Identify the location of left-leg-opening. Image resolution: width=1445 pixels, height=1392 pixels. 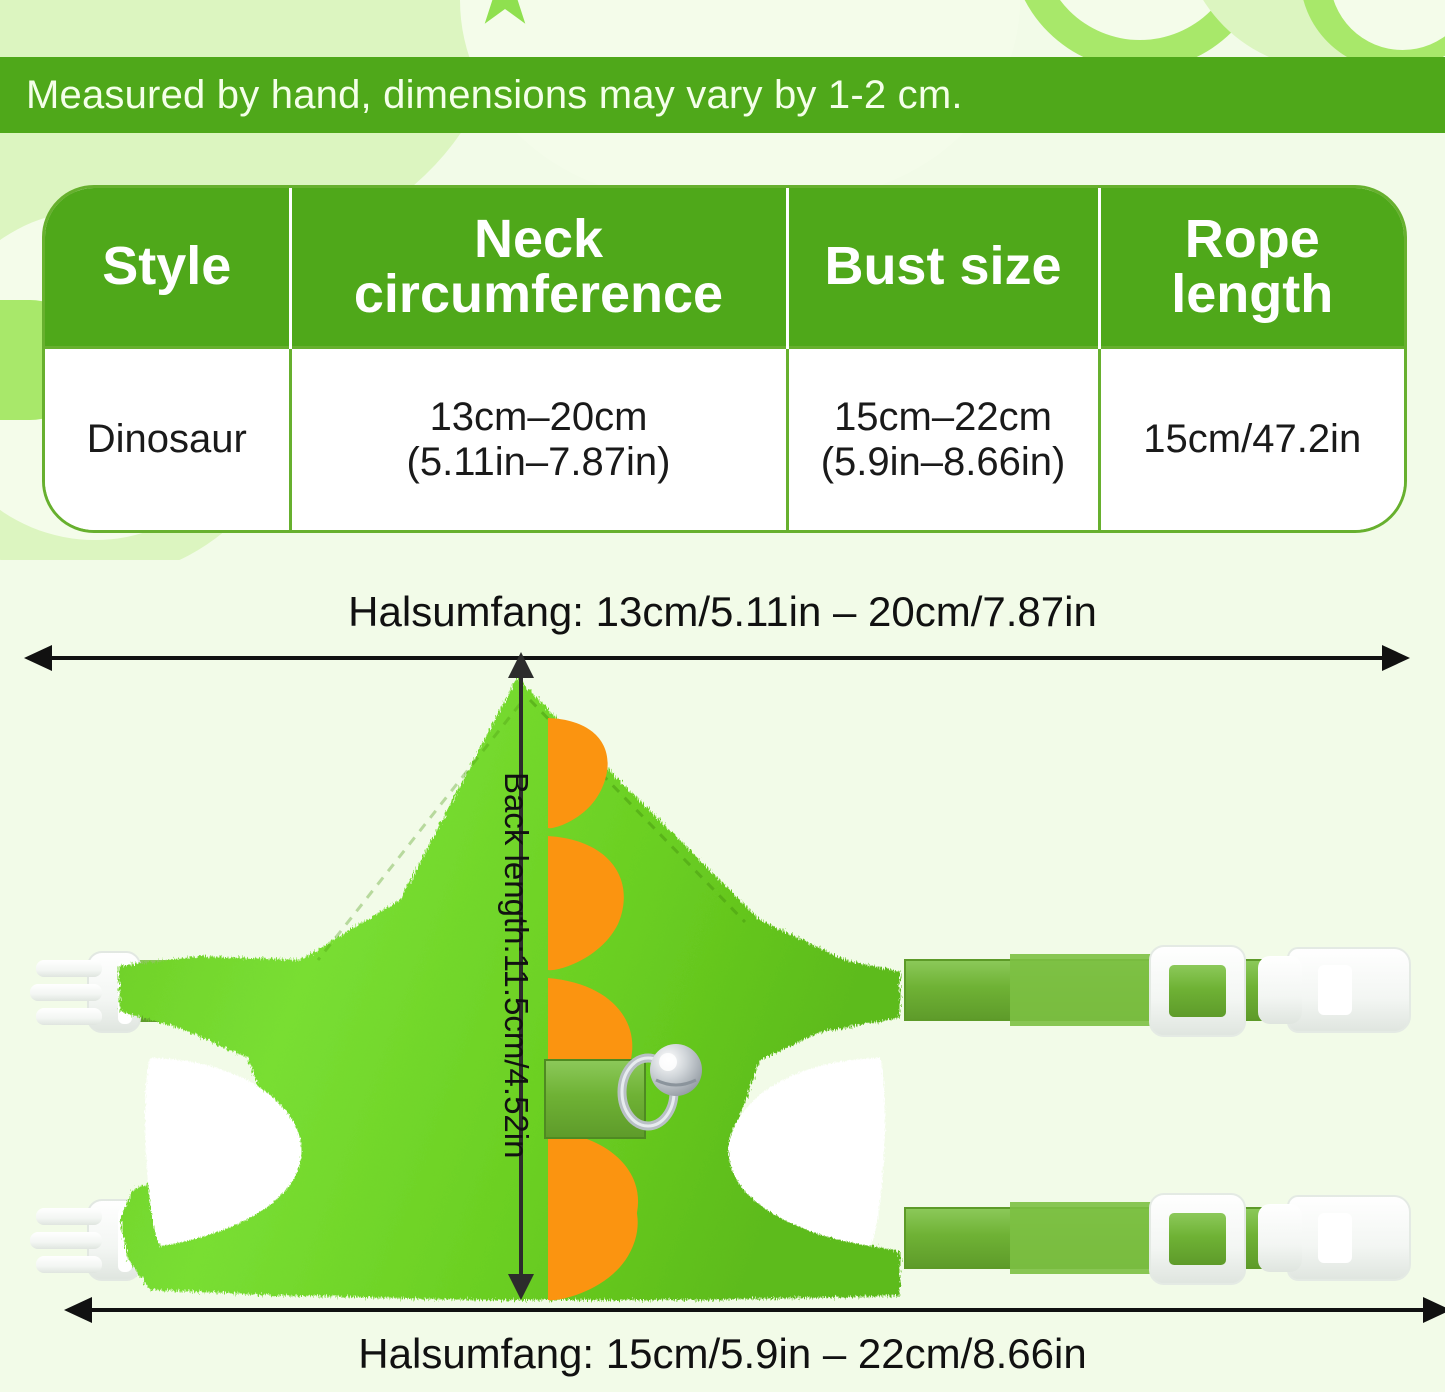
(223, 1152).